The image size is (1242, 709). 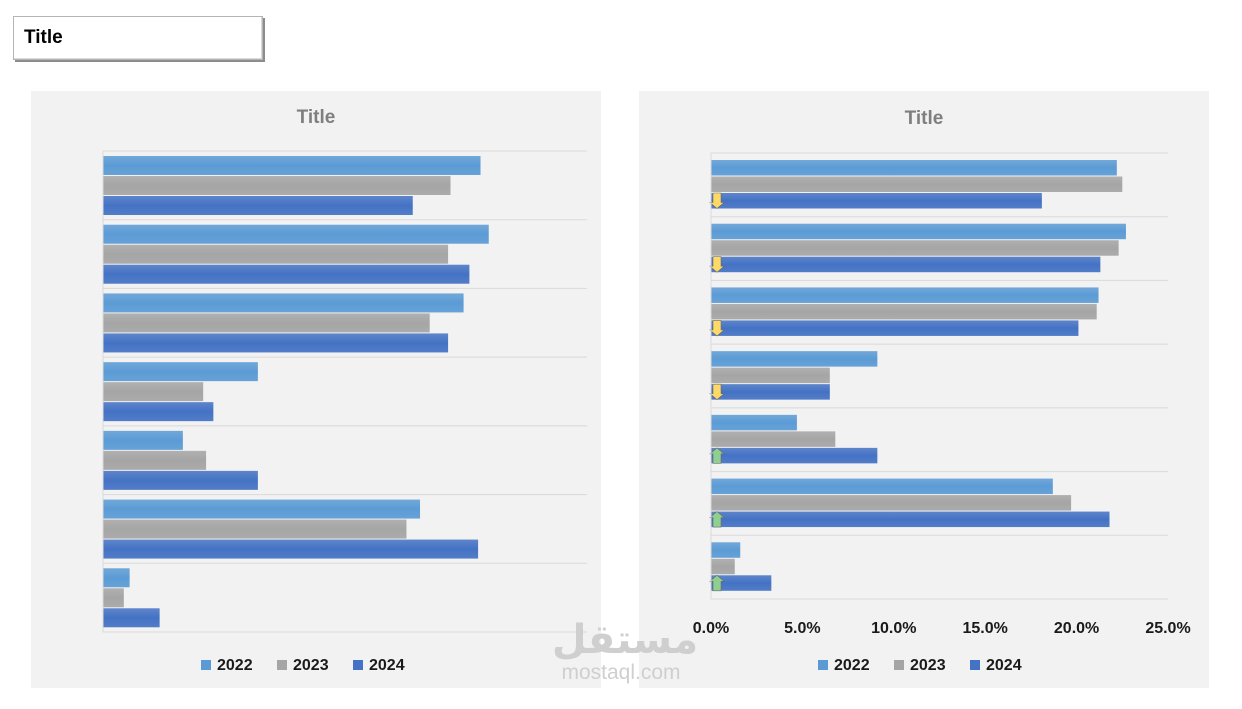 What do you see at coordinates (138, 38) in the screenshot?
I see `header-title-box: Title` at bounding box center [138, 38].